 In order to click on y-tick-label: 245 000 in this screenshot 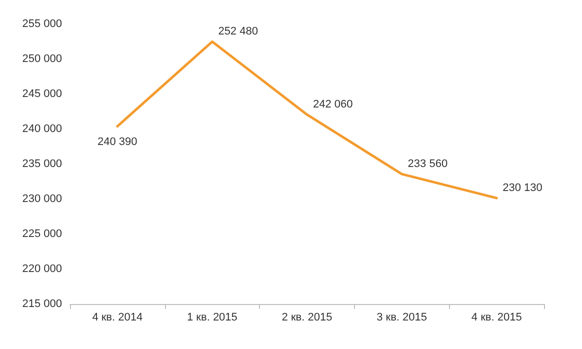, I will do `click(42, 94)`.